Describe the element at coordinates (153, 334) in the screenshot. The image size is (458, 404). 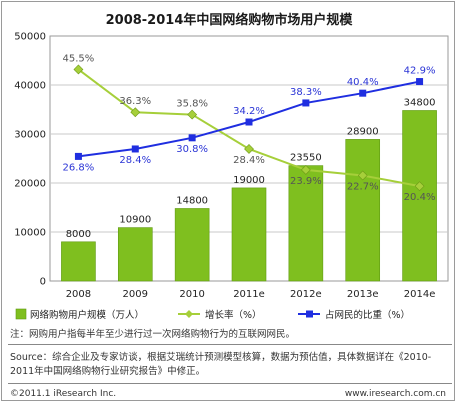
I see `note-text: 注：网购用户指每半年至少进行过一次网络购物行为的互联网网民。` at that location.